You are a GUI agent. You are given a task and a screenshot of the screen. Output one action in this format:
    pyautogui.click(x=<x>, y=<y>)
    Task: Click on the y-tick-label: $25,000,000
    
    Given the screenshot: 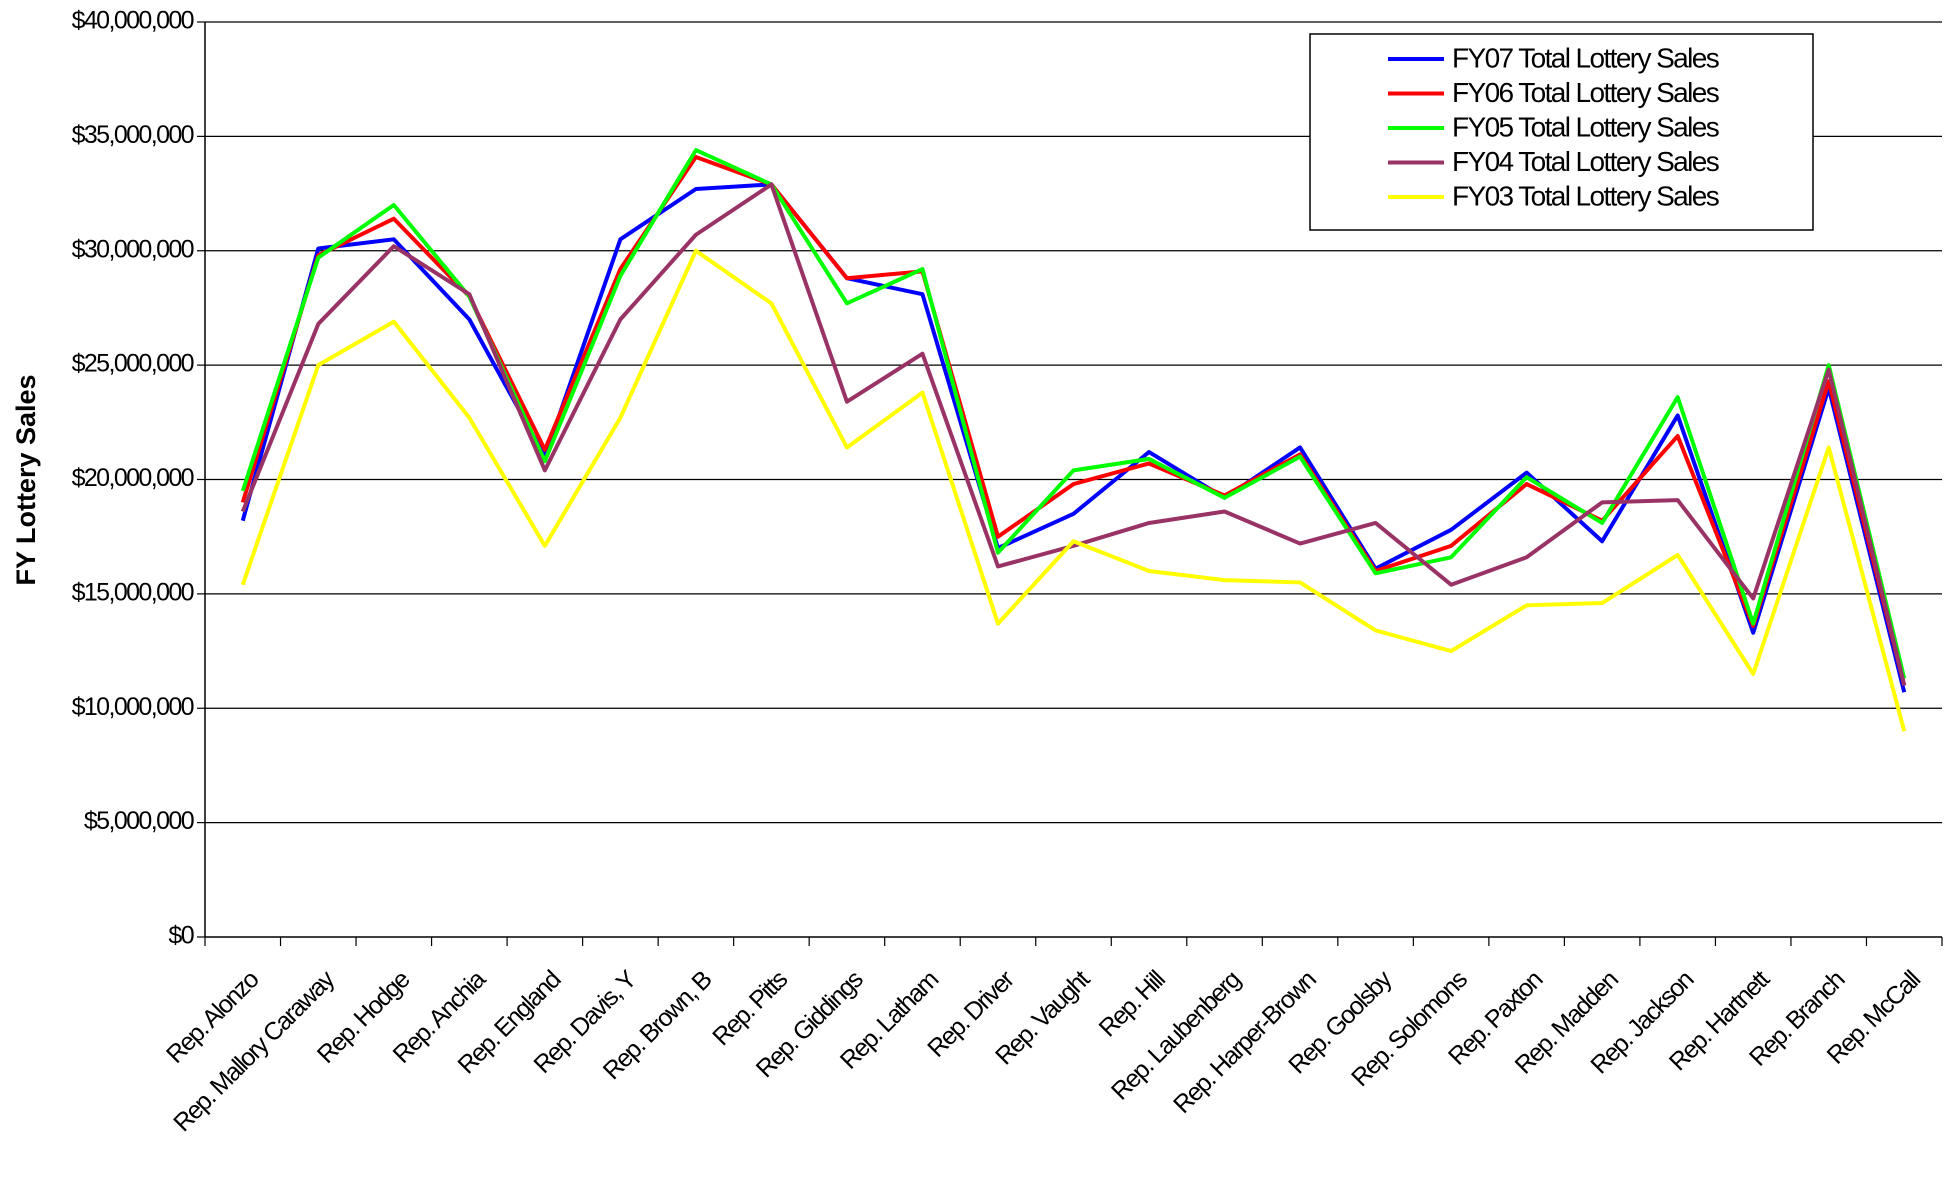 What is the action you would take?
    pyautogui.click(x=133, y=364)
    